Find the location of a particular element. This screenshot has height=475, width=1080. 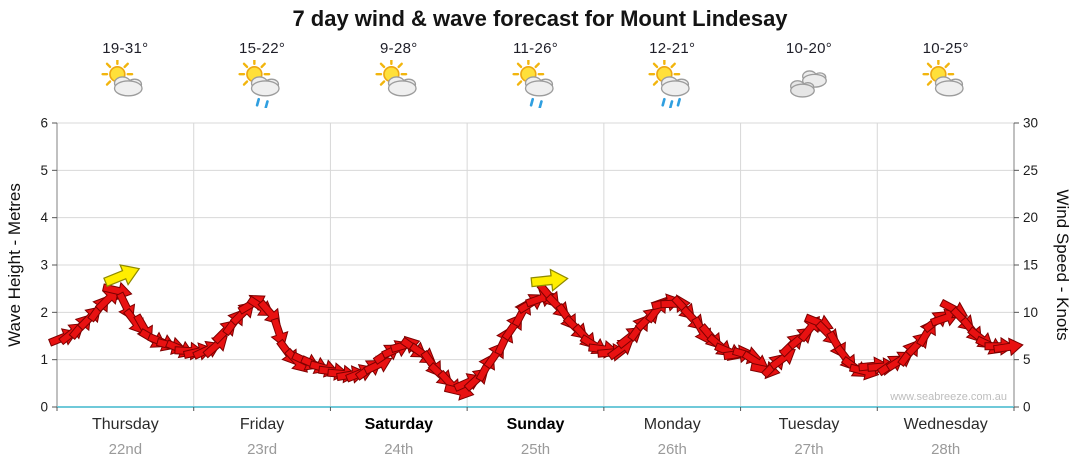

temperature-range: 11-26° is located at coordinates (535, 48).